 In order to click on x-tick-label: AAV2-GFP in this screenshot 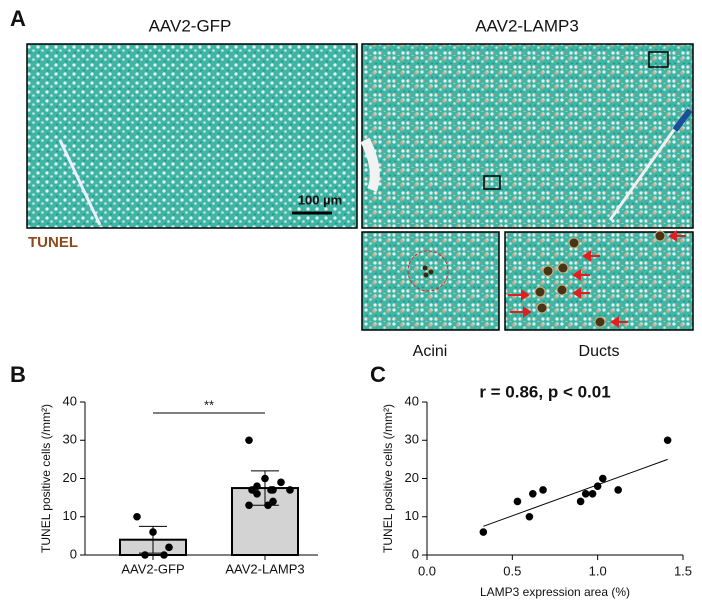, I will do `click(152, 568)`.